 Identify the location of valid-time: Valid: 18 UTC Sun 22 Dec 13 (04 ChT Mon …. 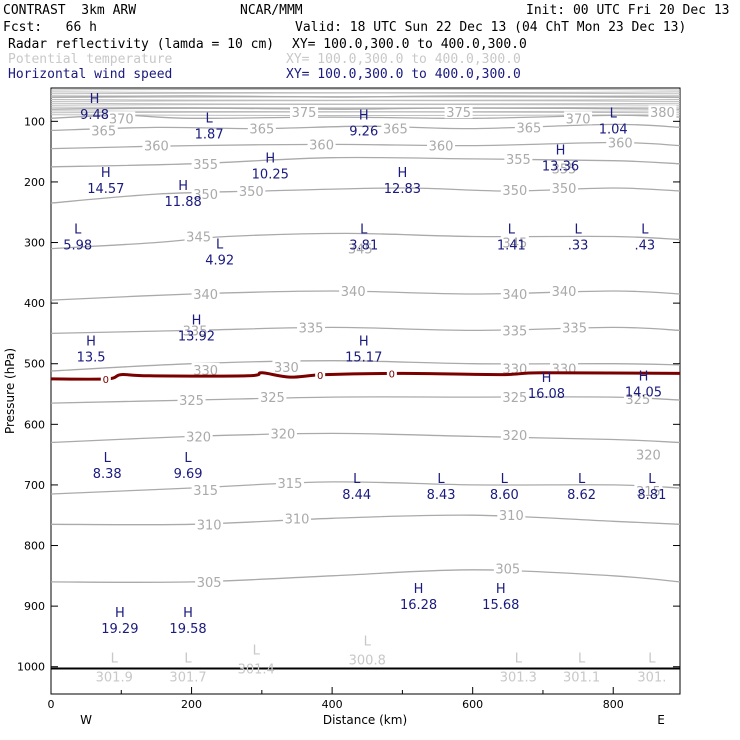
(491, 27).